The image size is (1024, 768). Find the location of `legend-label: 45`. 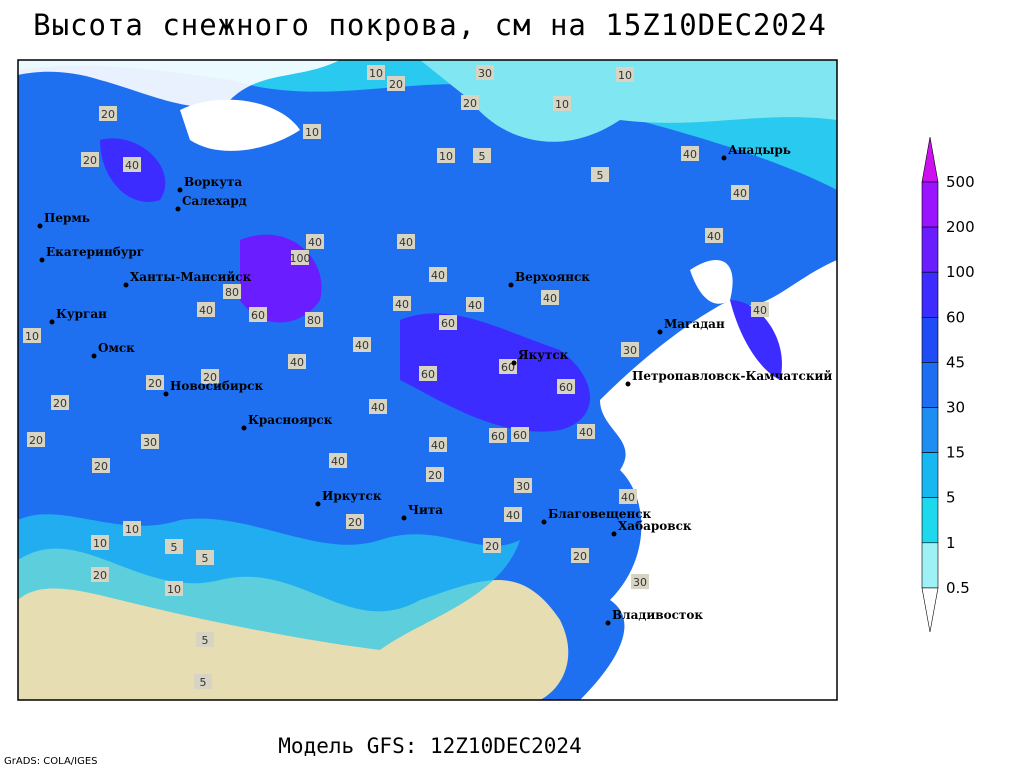

legend-label: 45 is located at coordinates (955, 362).